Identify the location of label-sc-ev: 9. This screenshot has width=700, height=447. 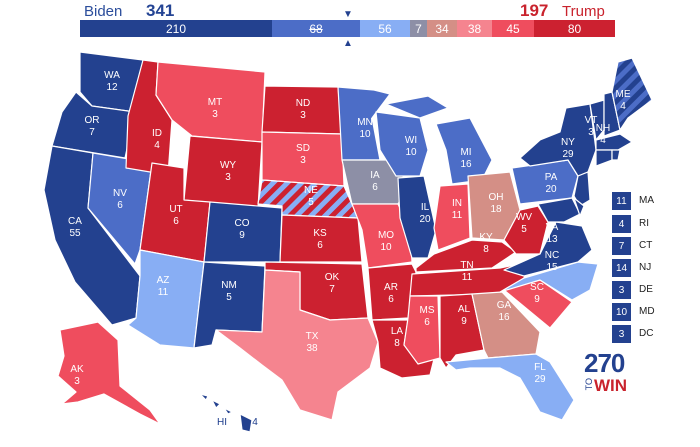
(537, 299).